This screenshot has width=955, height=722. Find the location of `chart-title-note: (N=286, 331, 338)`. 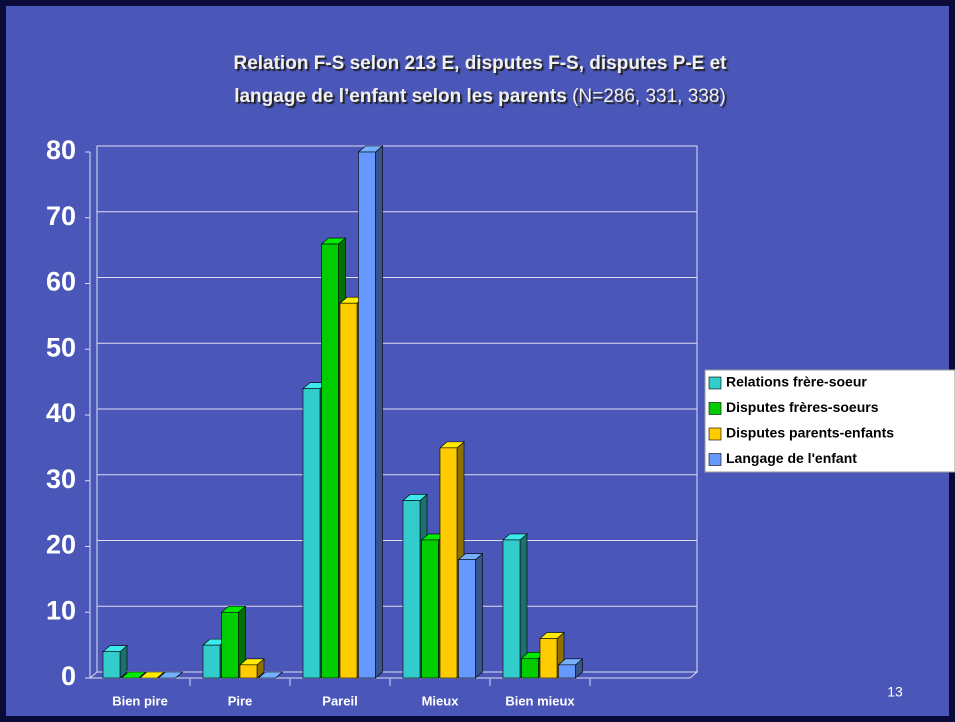

chart-title-note: (N=286, 331, 338) is located at coordinates (649, 96).